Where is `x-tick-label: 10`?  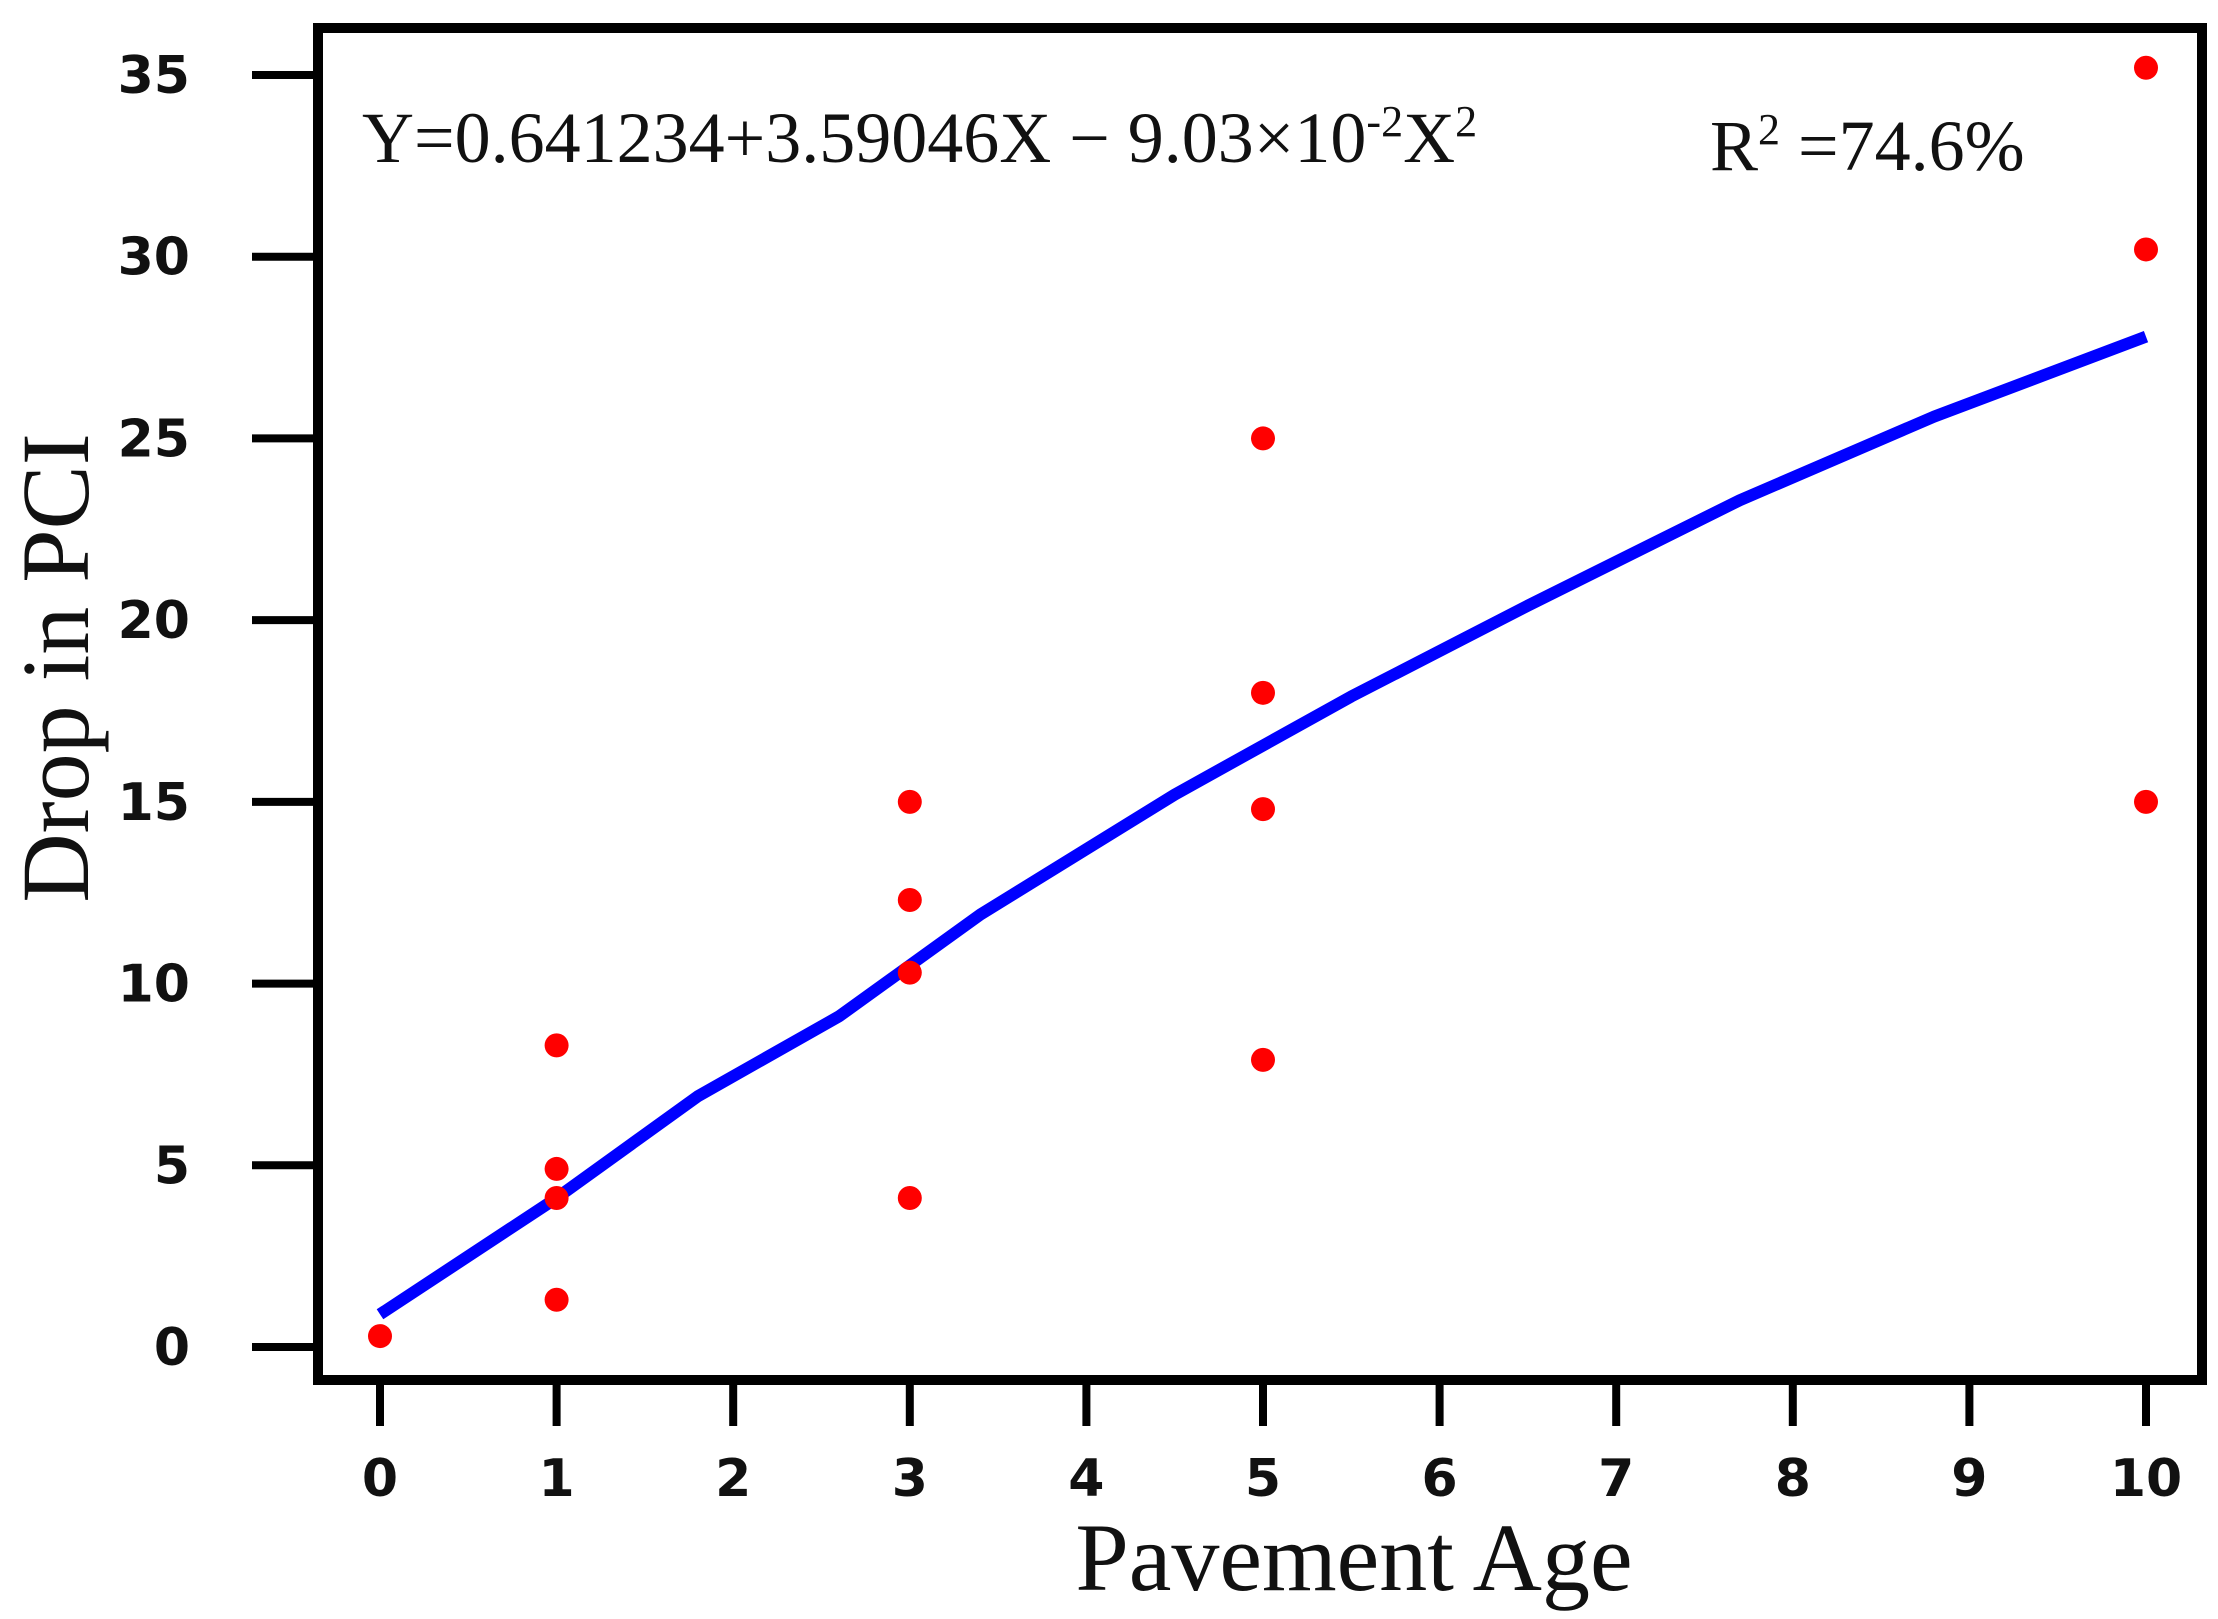 x-tick-label: 10 is located at coordinates (2146, 1479).